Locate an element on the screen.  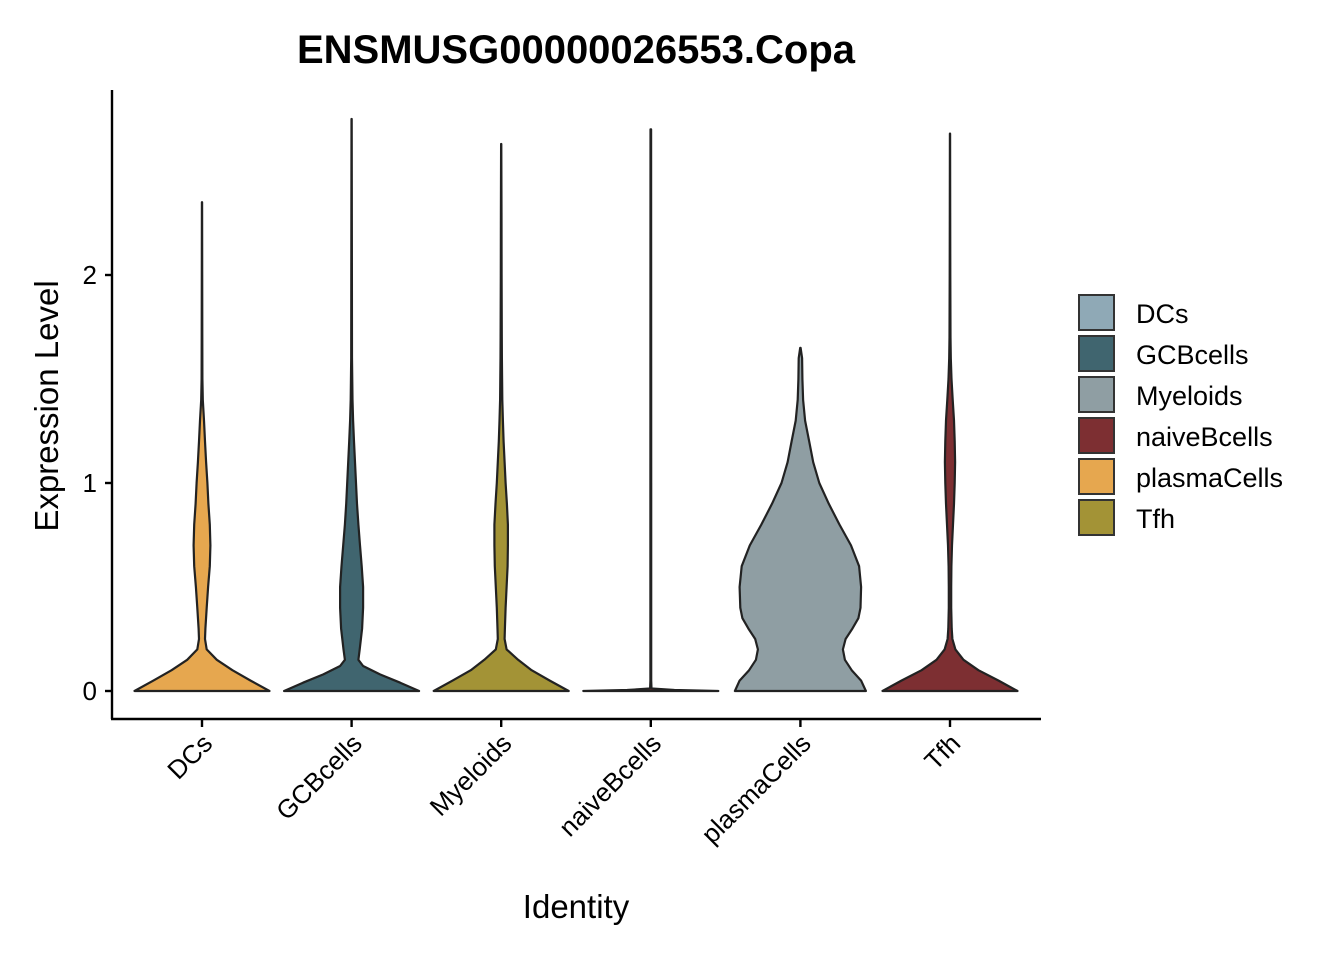
legend-label-plasmaCells: plasmaCells is located at coordinates (1209, 478).